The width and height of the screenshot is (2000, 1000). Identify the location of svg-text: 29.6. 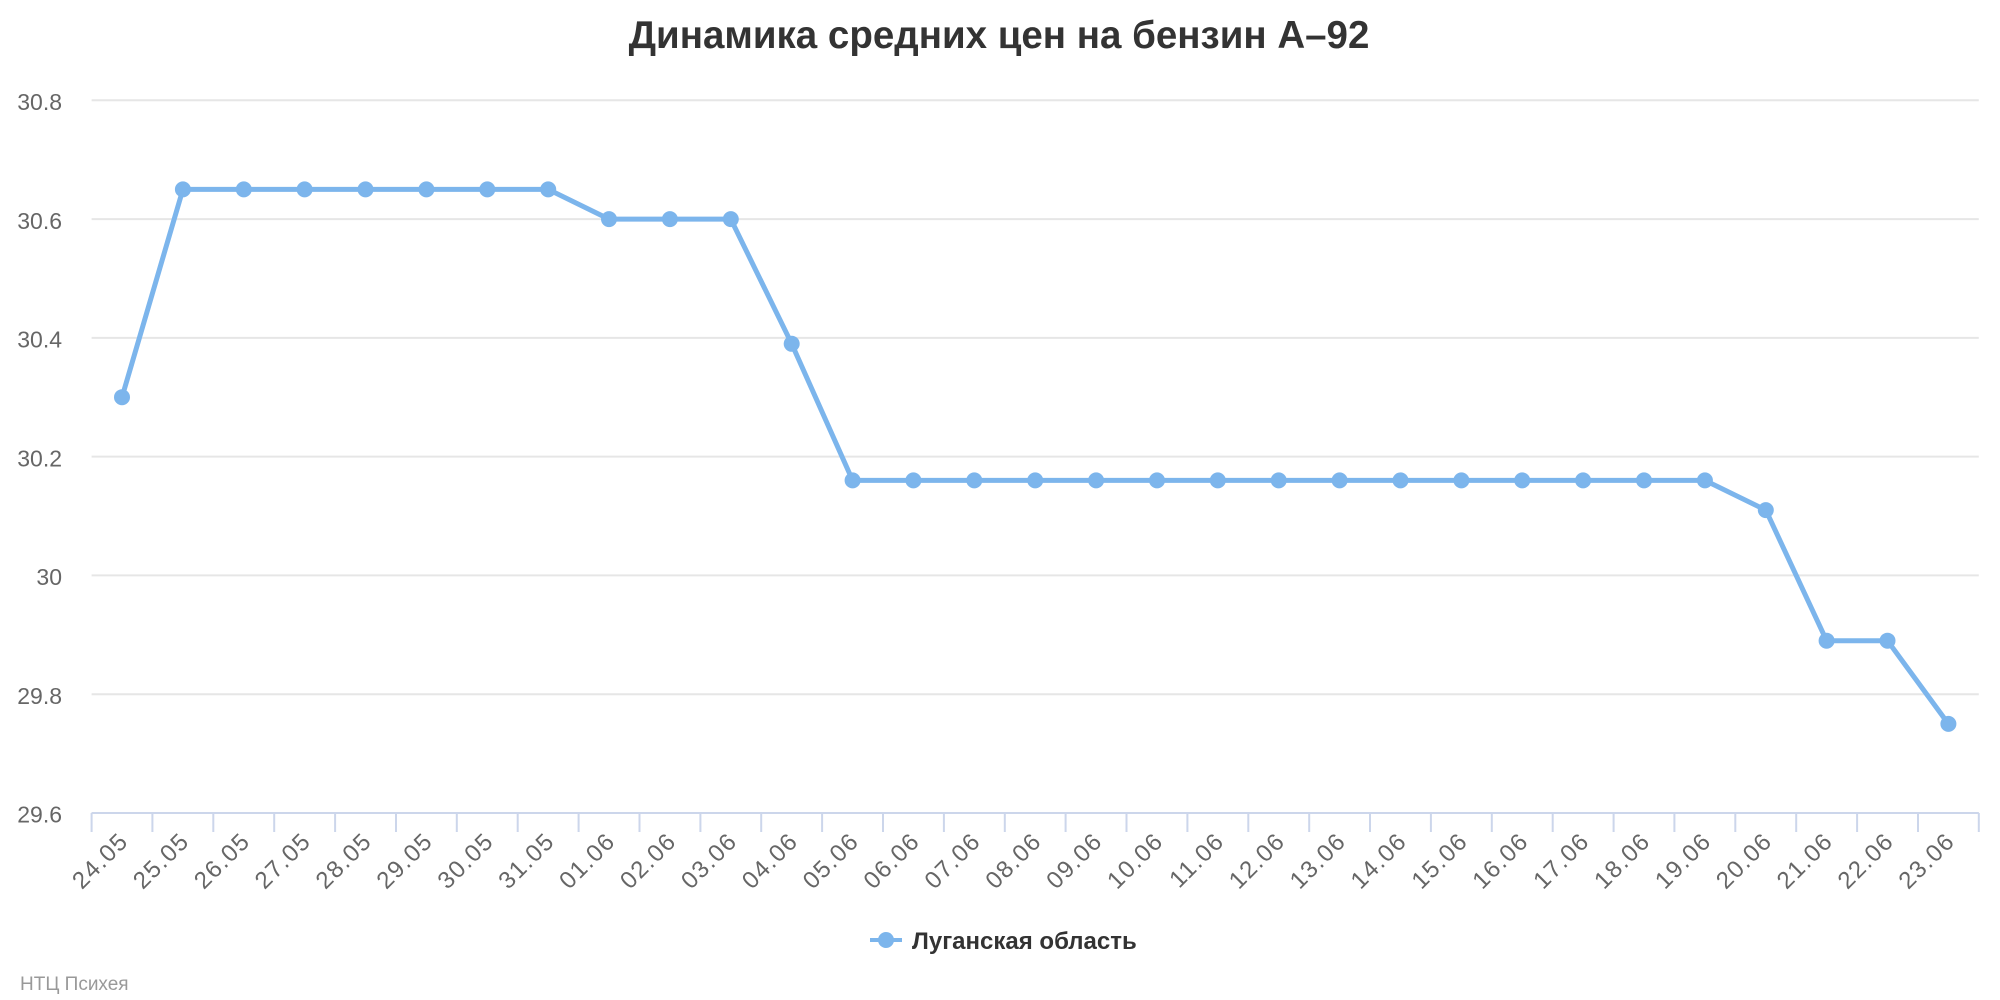
(39, 815).